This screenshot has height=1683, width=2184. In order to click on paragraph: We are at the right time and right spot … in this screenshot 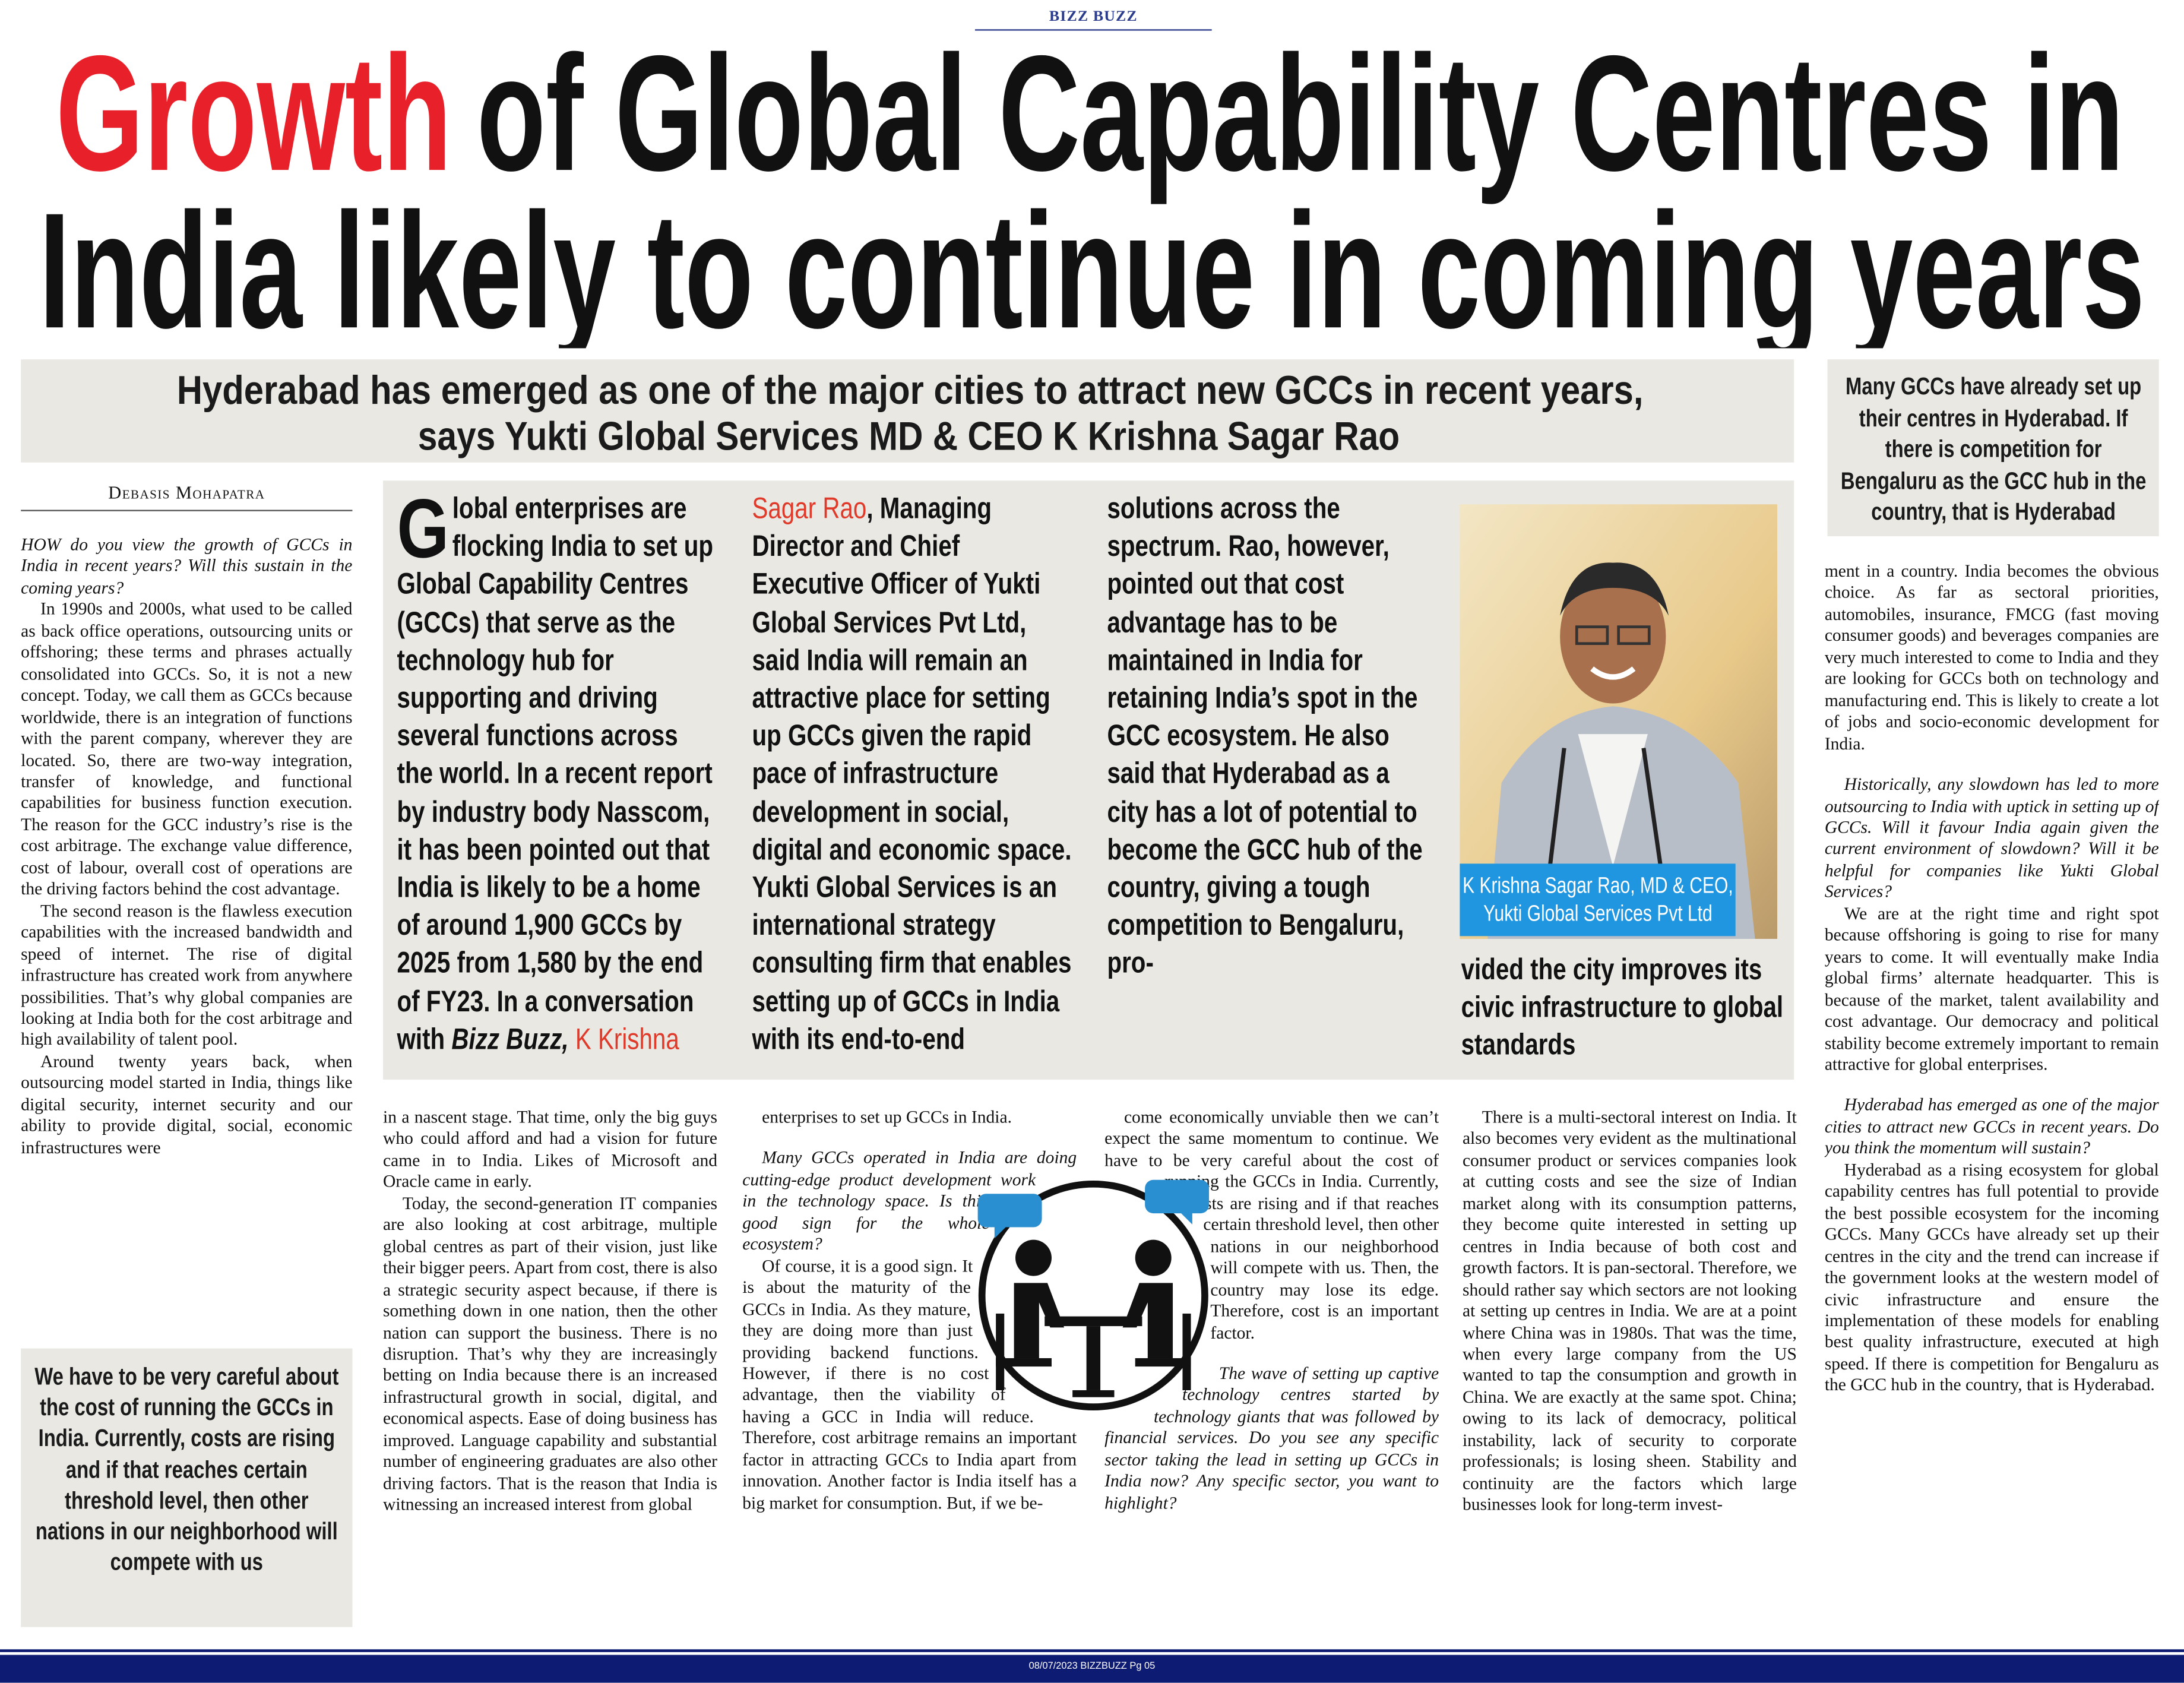, I will do `click(1991, 988)`.